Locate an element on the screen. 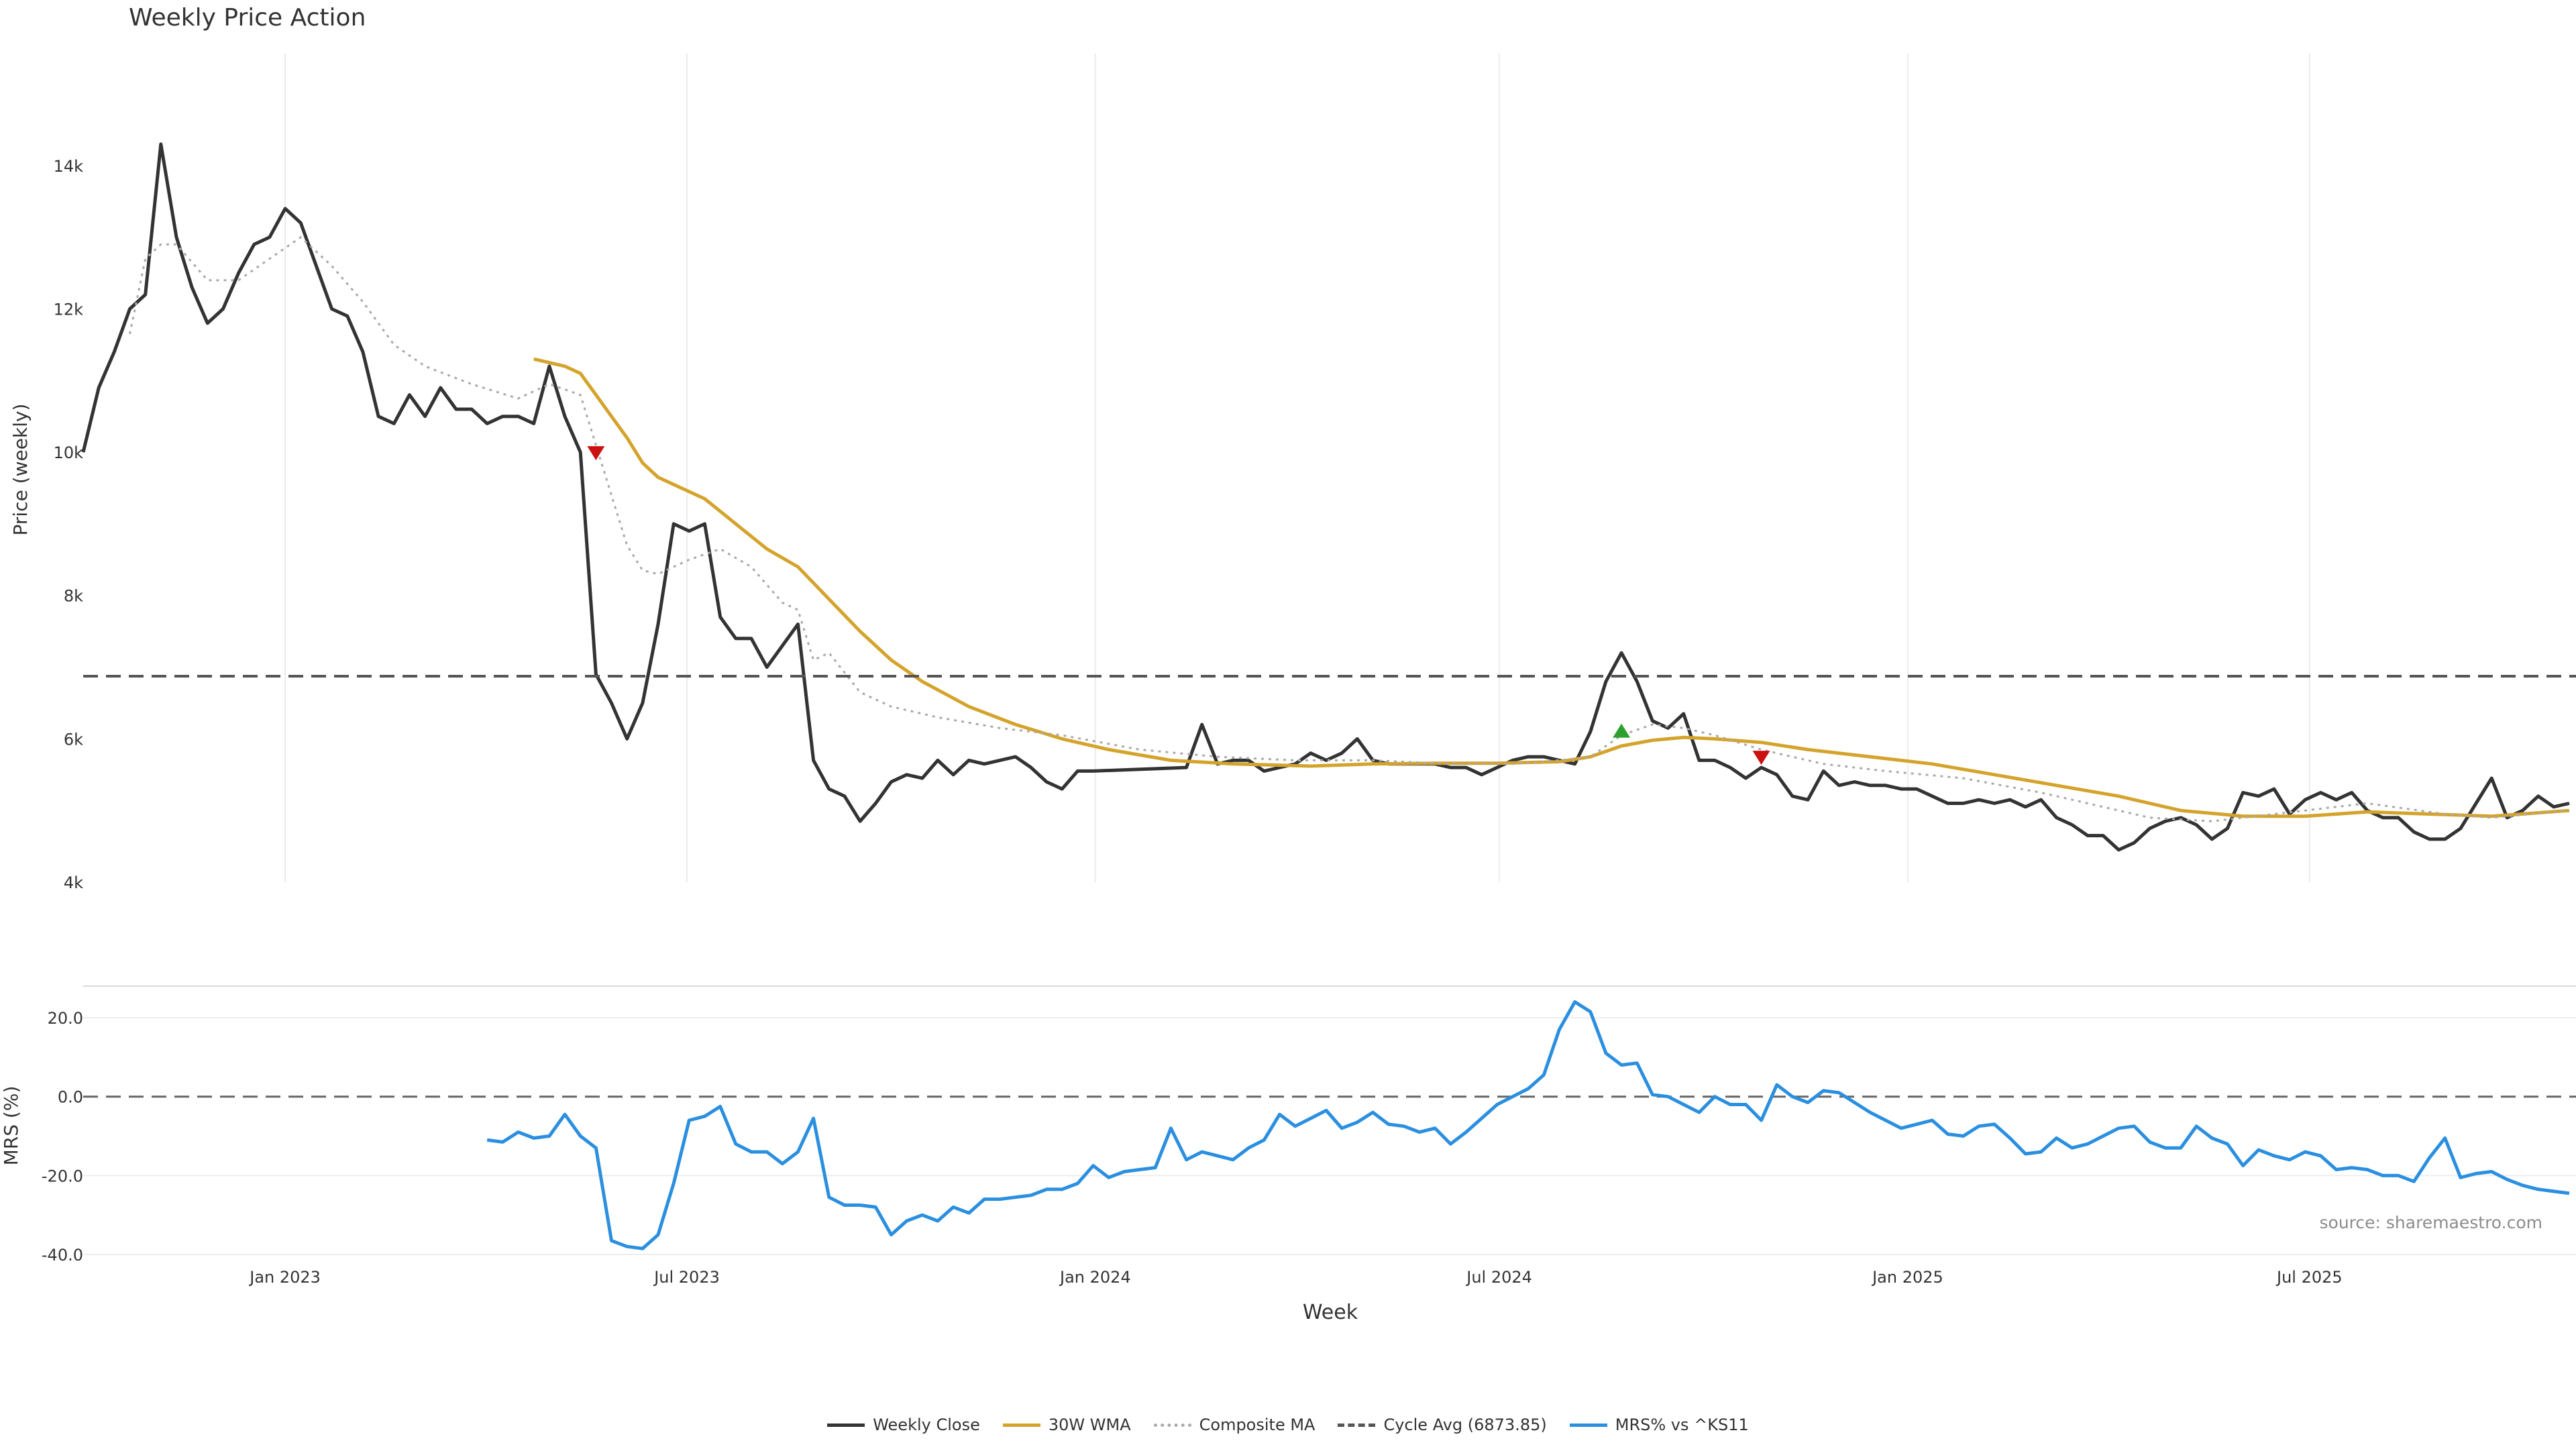 The image size is (2576, 1449). x-tick-label: Jan 2024 is located at coordinates (1095, 1277).